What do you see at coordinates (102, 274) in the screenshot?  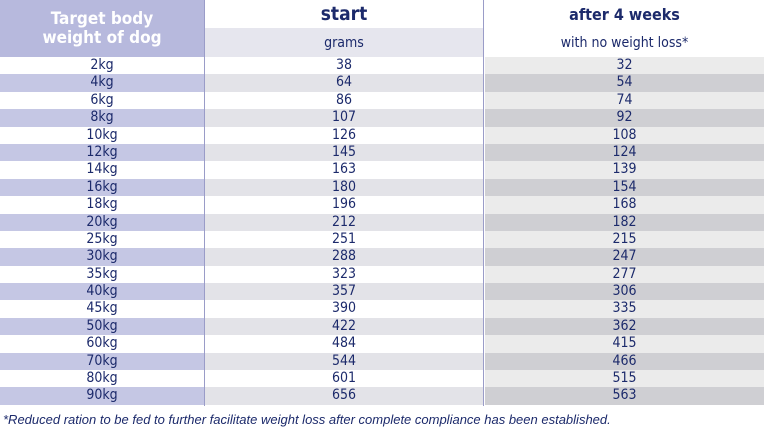 I see `cell-weight: 35kg` at bounding box center [102, 274].